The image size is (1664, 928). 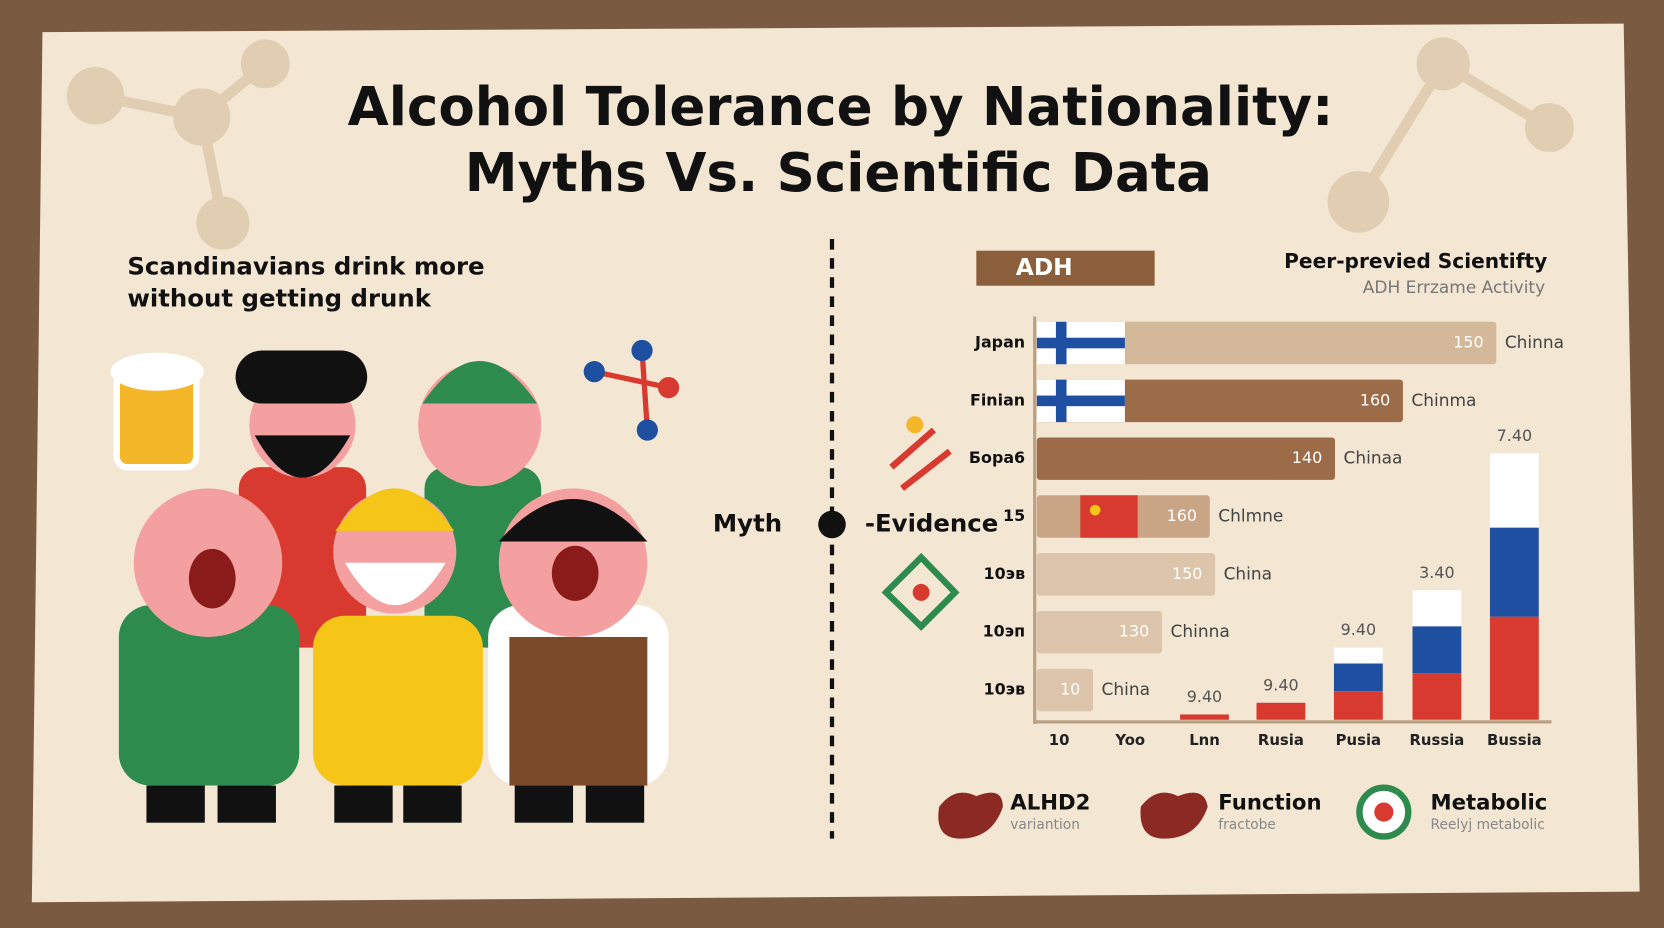 What do you see at coordinates (747, 522) in the screenshot?
I see `divider-left: Myth` at bounding box center [747, 522].